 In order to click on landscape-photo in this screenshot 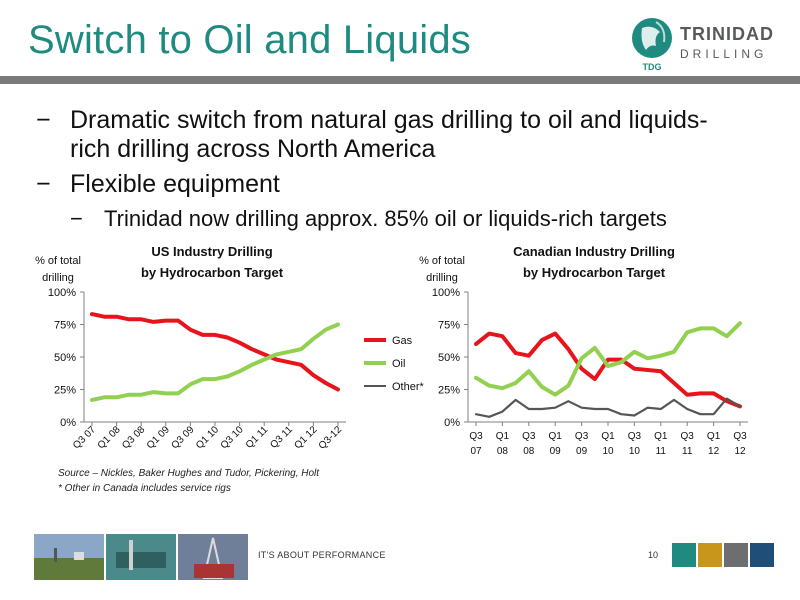, I will do `click(69, 557)`.